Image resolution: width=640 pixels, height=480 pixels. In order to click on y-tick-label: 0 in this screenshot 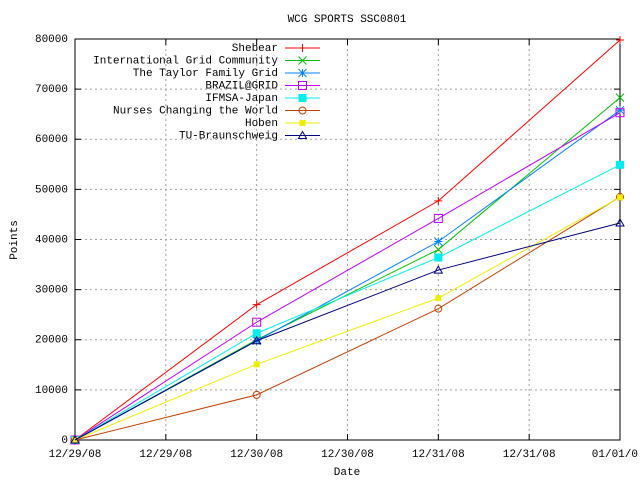, I will do `click(64, 441)`.